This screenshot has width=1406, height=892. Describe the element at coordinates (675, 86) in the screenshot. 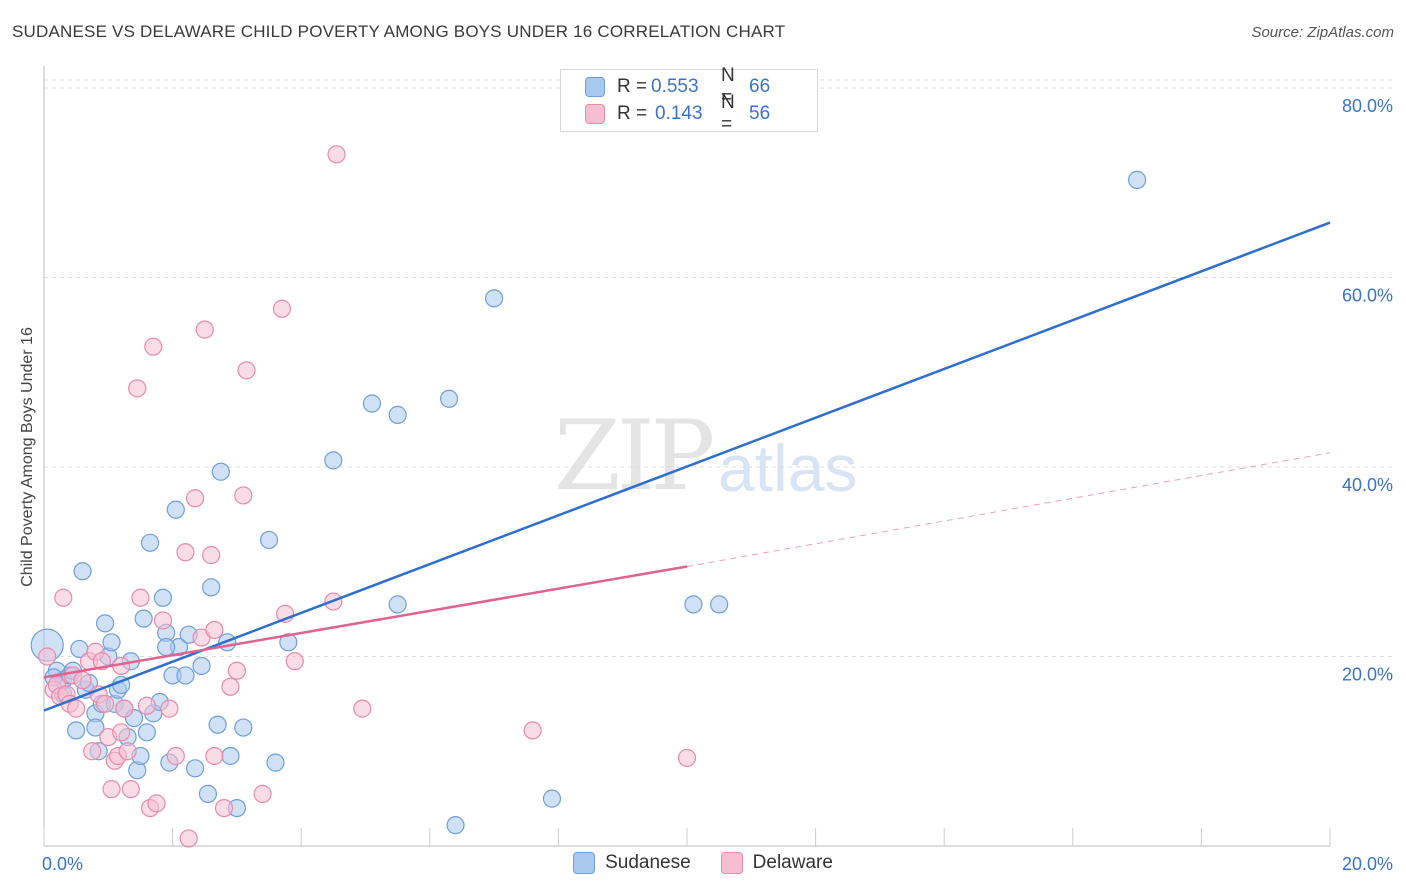

I see `r-value: 0.553` at that location.